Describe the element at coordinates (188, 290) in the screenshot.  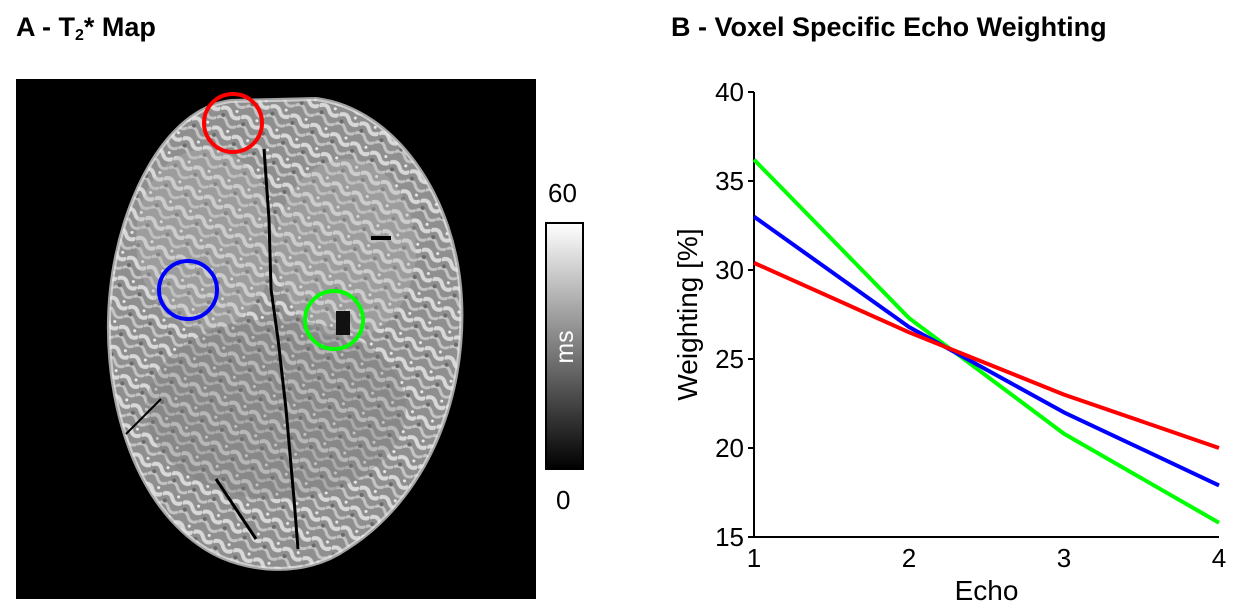
I see `roi-blue-circle` at that location.